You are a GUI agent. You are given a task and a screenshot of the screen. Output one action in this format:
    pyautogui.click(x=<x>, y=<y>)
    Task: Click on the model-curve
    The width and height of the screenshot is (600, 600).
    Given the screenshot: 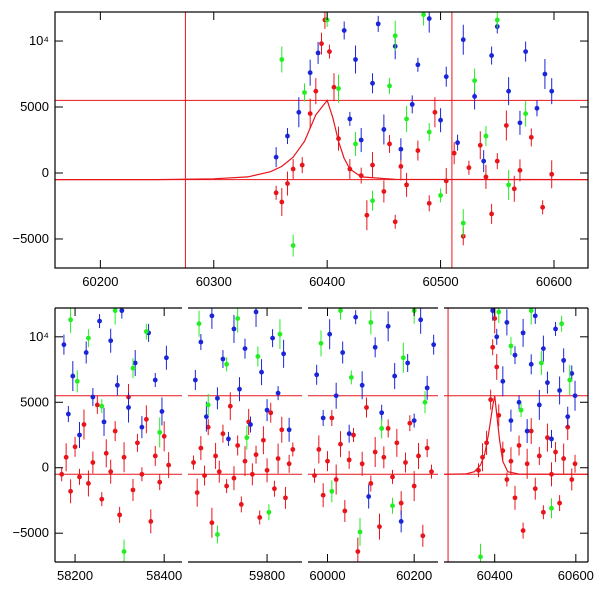 What is the action you would take?
    pyautogui.click(x=516, y=435)
    